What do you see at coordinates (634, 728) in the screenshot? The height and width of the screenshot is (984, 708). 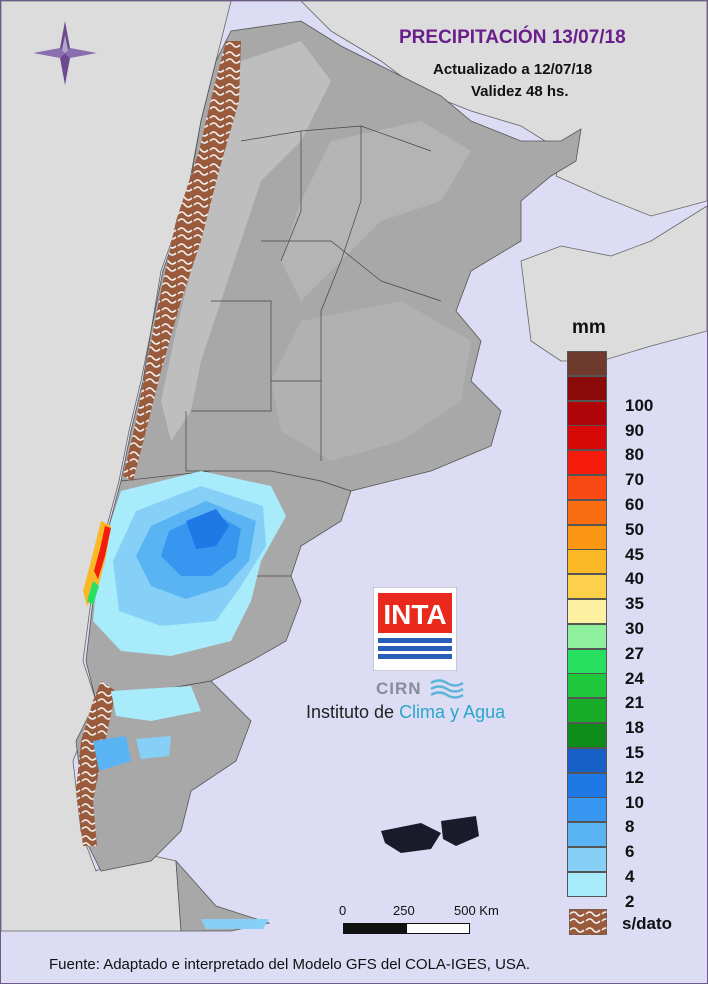 I see `legend-tick-label: 18` at bounding box center [634, 728].